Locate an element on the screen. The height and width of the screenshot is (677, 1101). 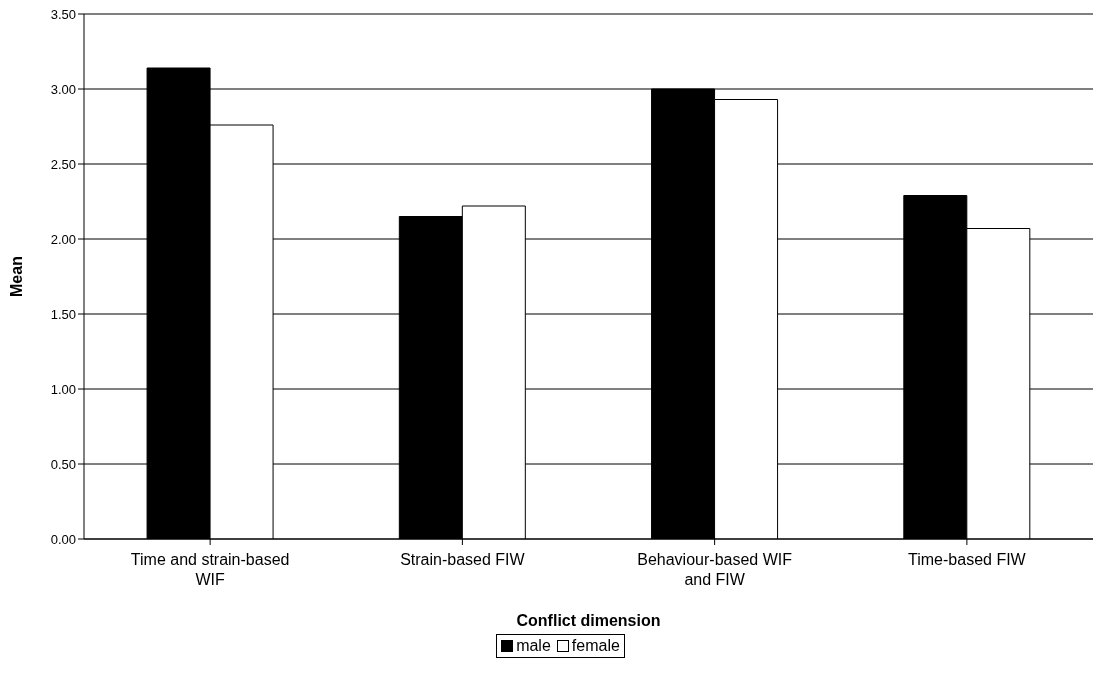
y-axis-title: Mean is located at coordinates (16, 276).